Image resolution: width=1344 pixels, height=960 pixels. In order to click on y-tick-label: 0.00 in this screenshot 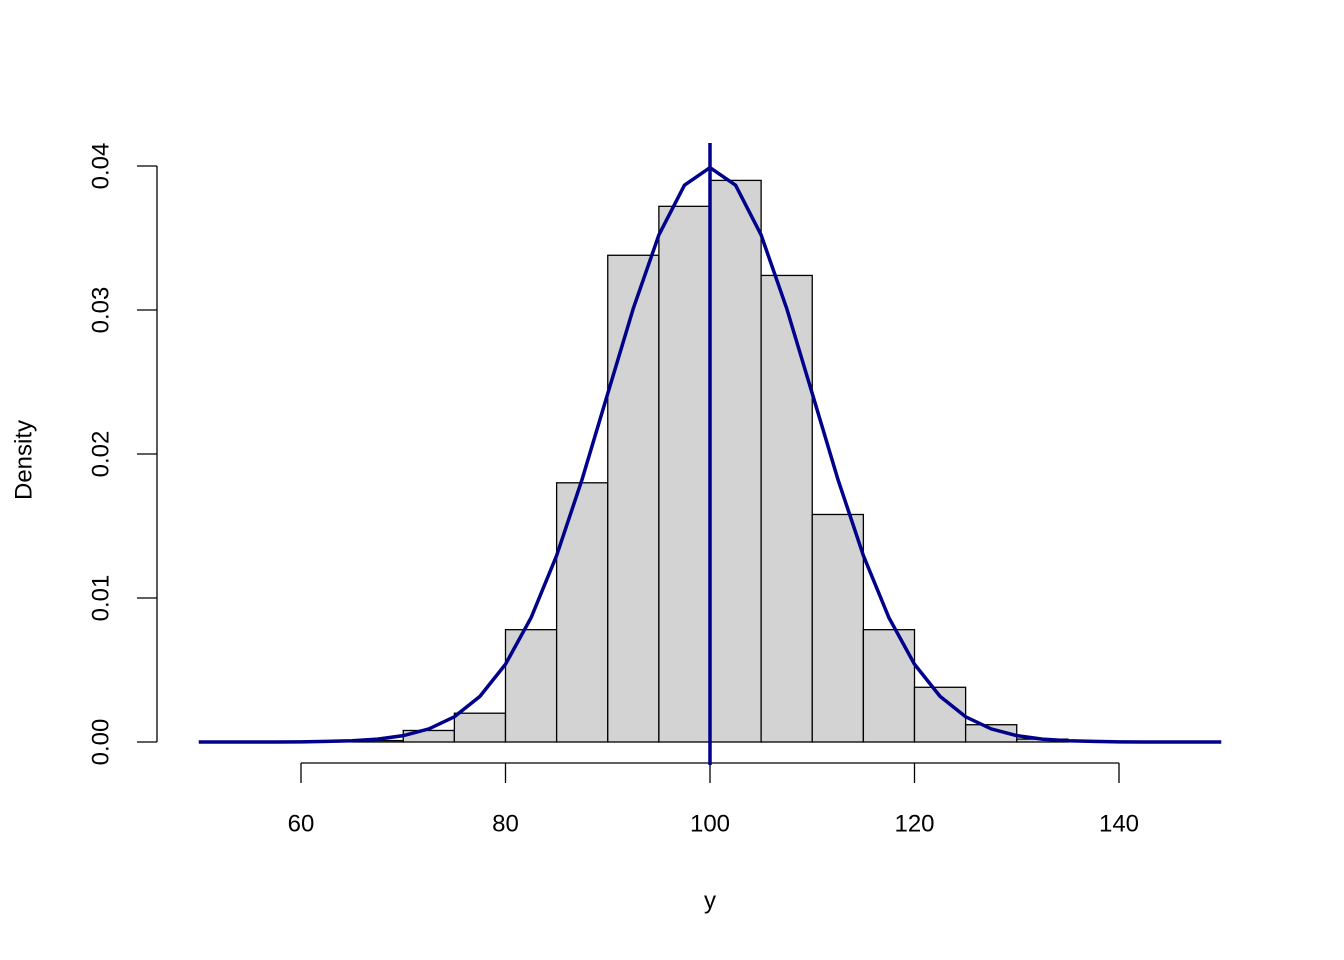, I will do `click(100, 742)`.